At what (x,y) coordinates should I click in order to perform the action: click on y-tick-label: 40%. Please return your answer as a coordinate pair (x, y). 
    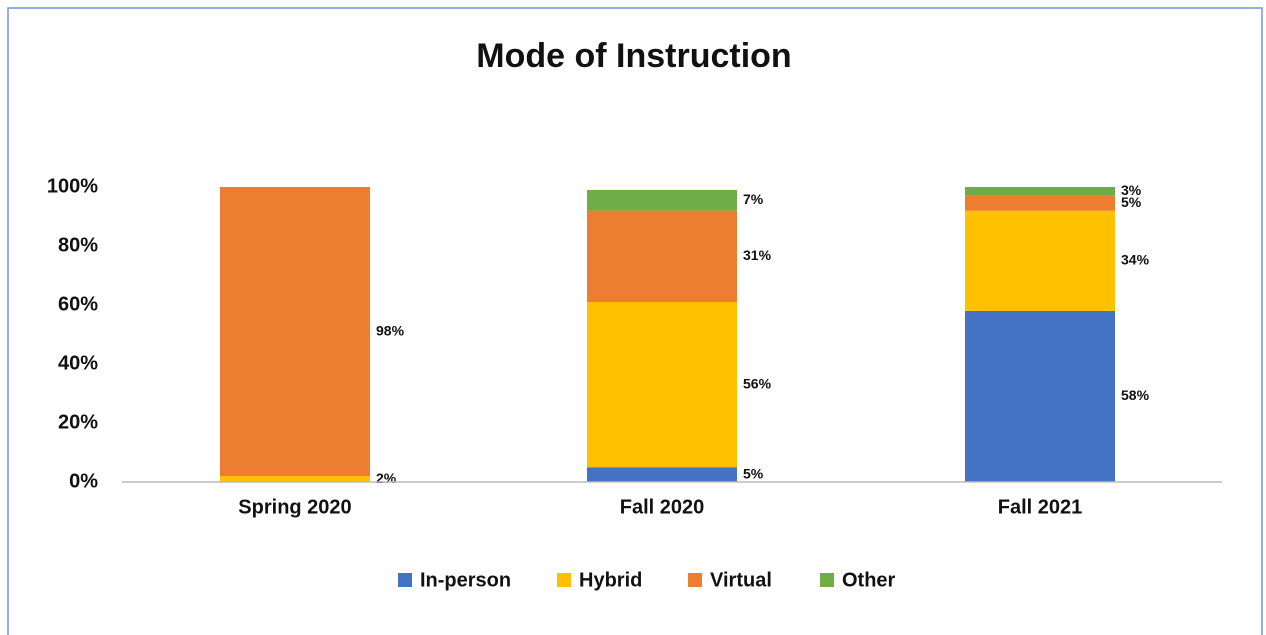
    Looking at the image, I should click on (78, 363).